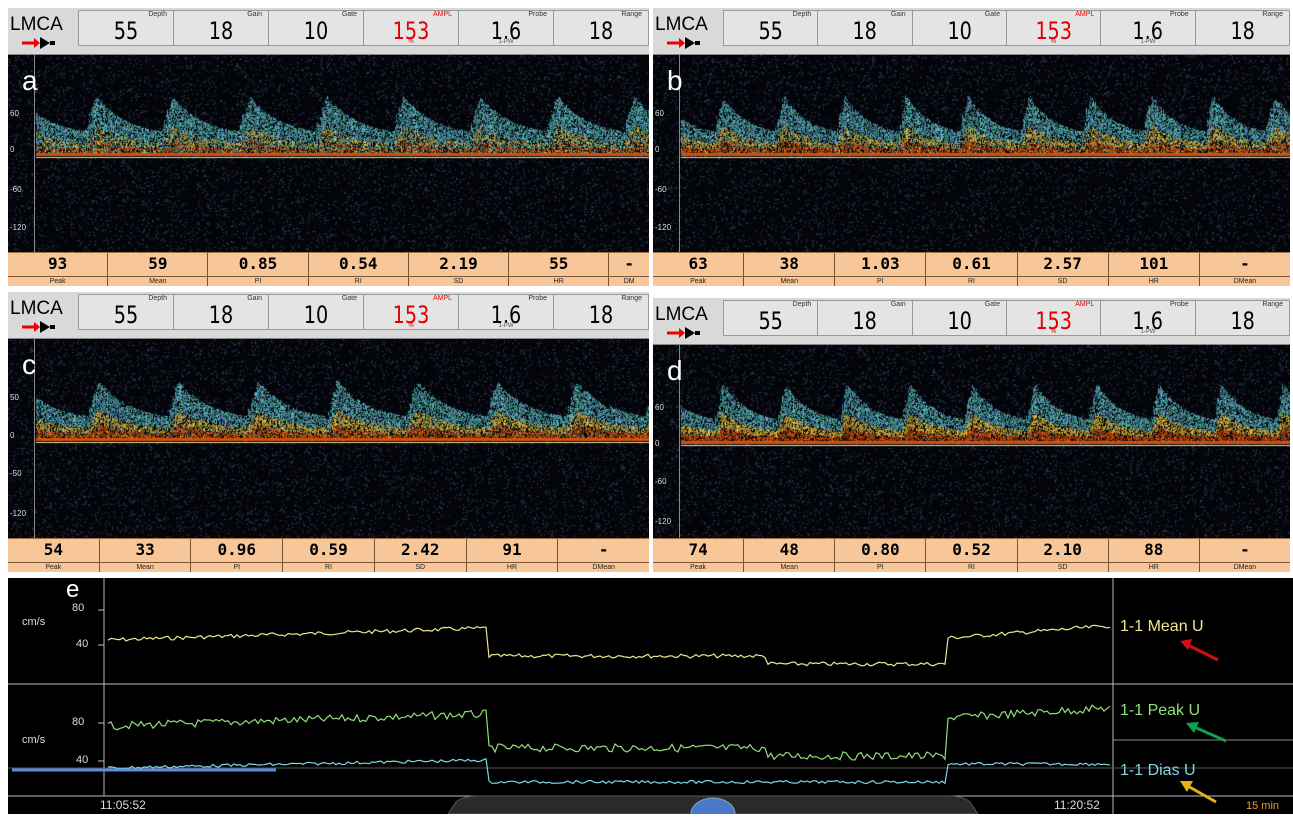 The image size is (1293, 819). What do you see at coordinates (1158, 770) in the screenshot?
I see `legend-dias: 1-1 Dias U` at bounding box center [1158, 770].